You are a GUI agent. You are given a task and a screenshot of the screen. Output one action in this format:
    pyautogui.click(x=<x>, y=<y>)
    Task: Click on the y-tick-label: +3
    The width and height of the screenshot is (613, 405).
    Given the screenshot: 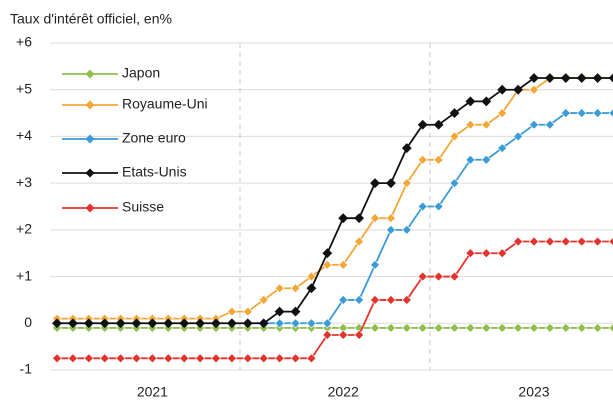 What is the action you would take?
    pyautogui.click(x=24, y=182)
    